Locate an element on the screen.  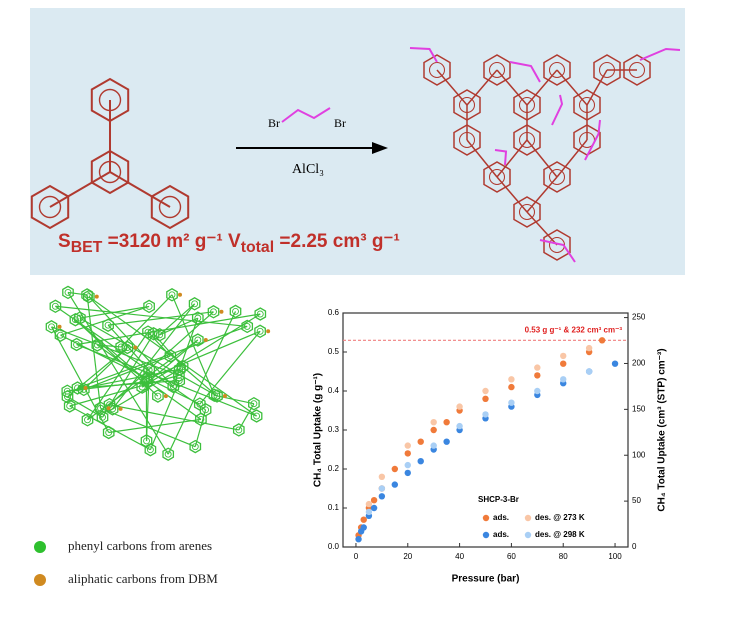
y2-tick-label: 100 is located at coordinates (639, 454).